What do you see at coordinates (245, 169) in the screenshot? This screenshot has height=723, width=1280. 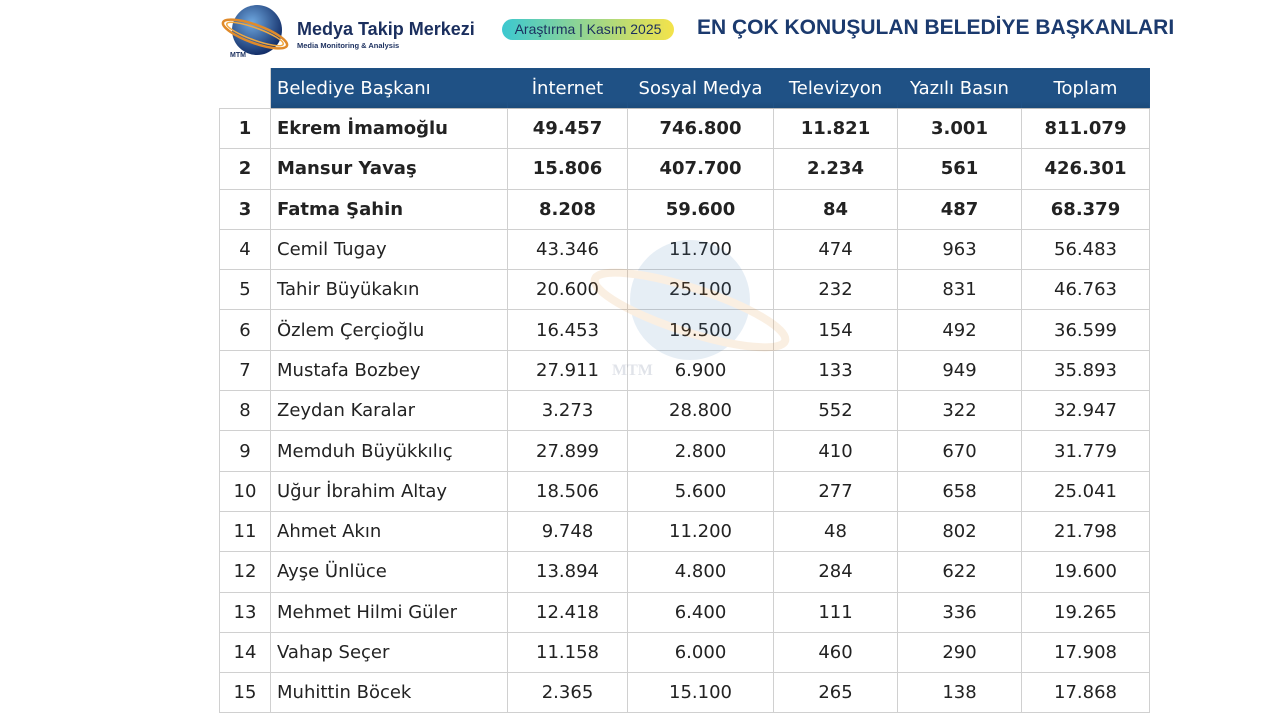 I see `rank-cell: 2` at bounding box center [245, 169].